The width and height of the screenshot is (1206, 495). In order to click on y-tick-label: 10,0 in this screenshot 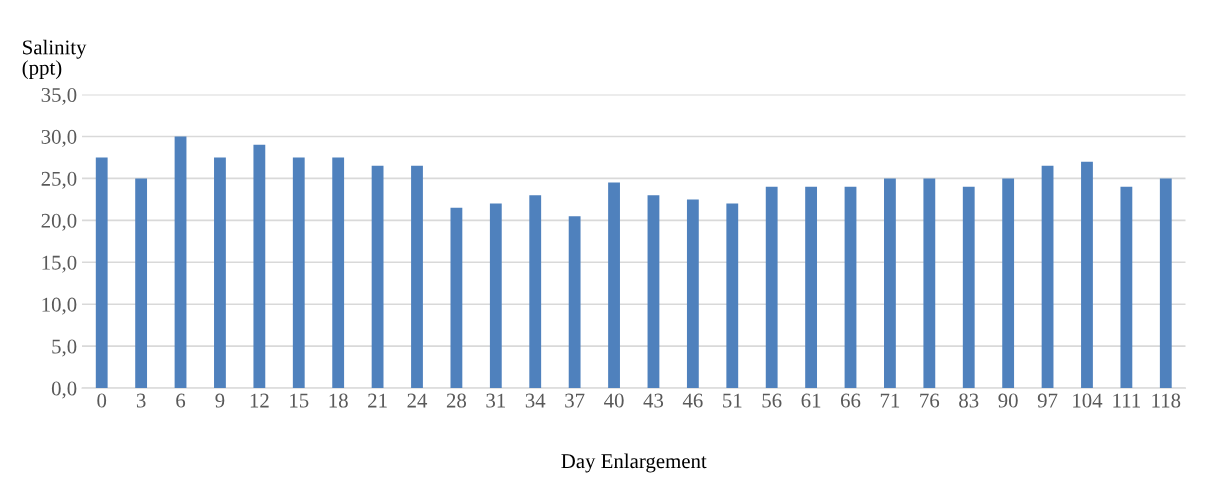, I will do `click(59, 306)`.